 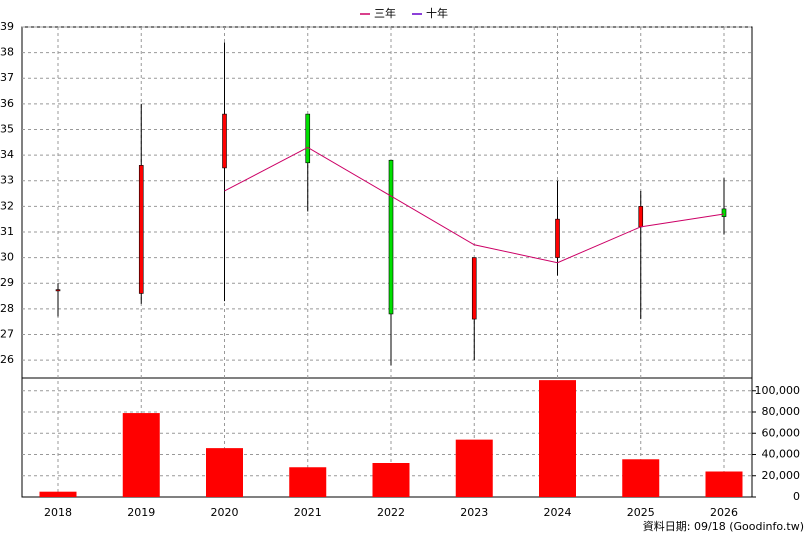 What do you see at coordinates (7, 282) in the screenshot?
I see `y-tick-label: 29` at bounding box center [7, 282].